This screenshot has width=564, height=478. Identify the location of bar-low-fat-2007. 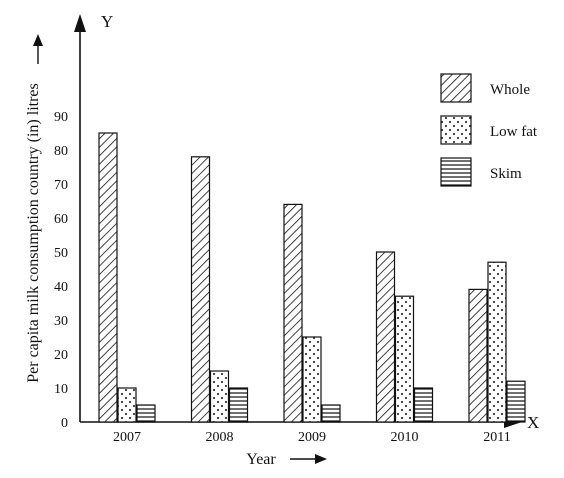
(127, 405).